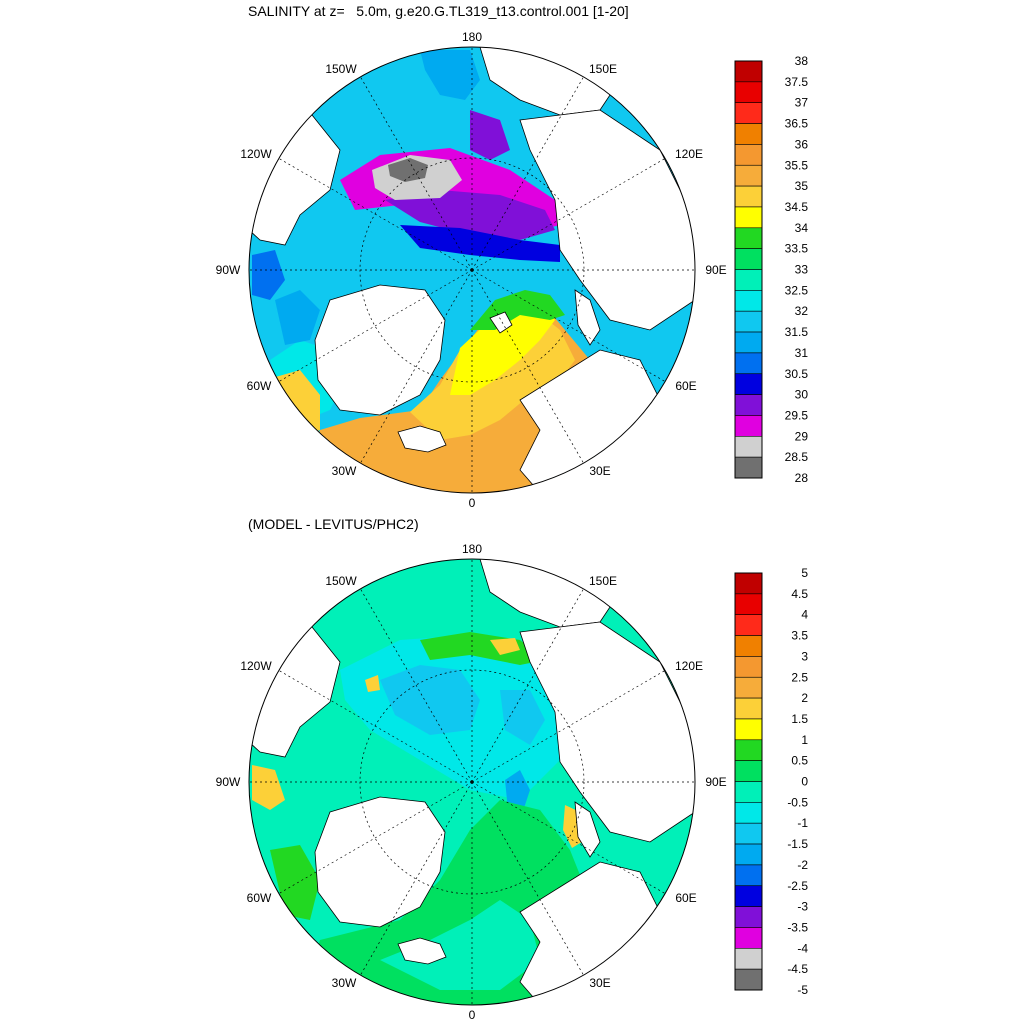 The width and height of the screenshot is (1024, 1024). What do you see at coordinates (259, 386) in the screenshot?
I see `lon-label-60w: 60W` at bounding box center [259, 386].